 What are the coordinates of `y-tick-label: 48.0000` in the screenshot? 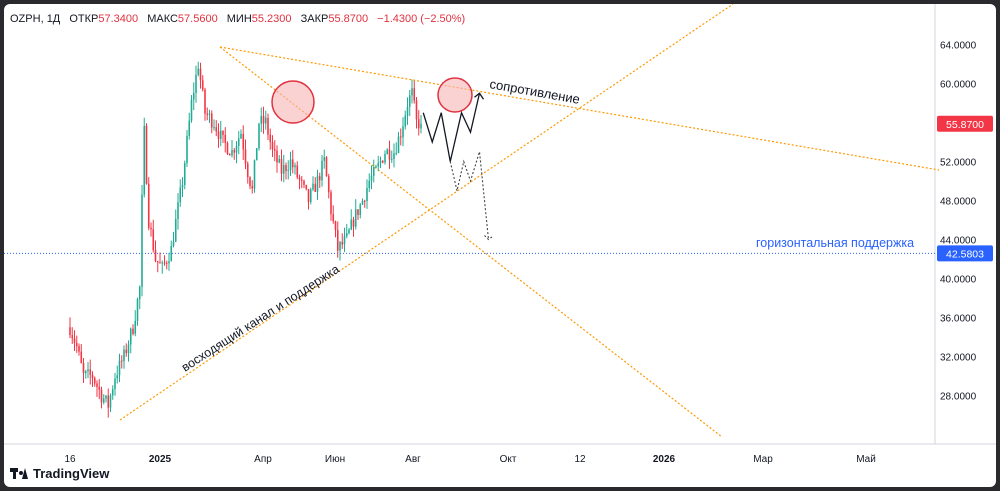 It's located at (958, 202).